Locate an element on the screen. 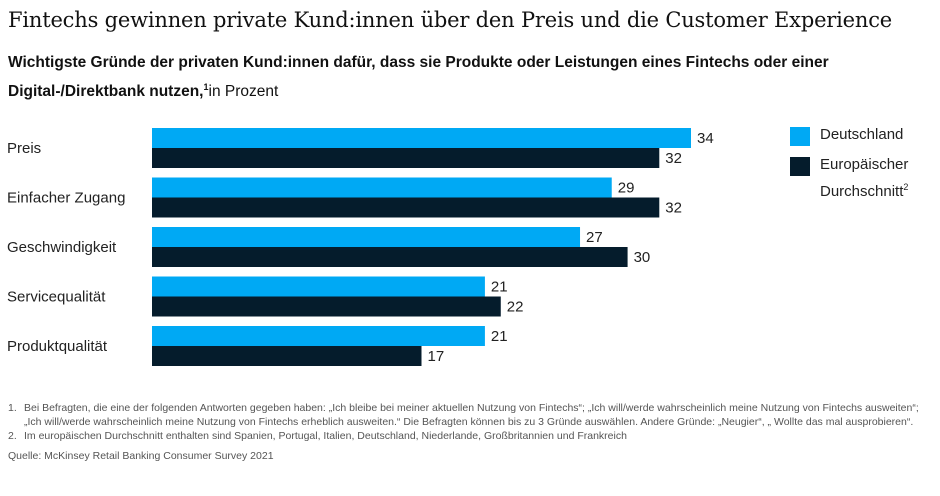 This screenshot has width=940, height=496. legend-label: Europäischer Durchschnitt is located at coordinates (864, 178).